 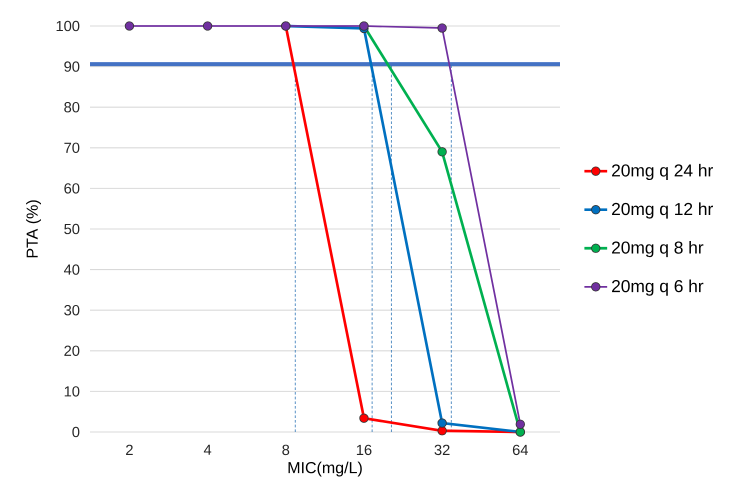 I want to click on x-tick-label: 4, so click(x=208, y=449).